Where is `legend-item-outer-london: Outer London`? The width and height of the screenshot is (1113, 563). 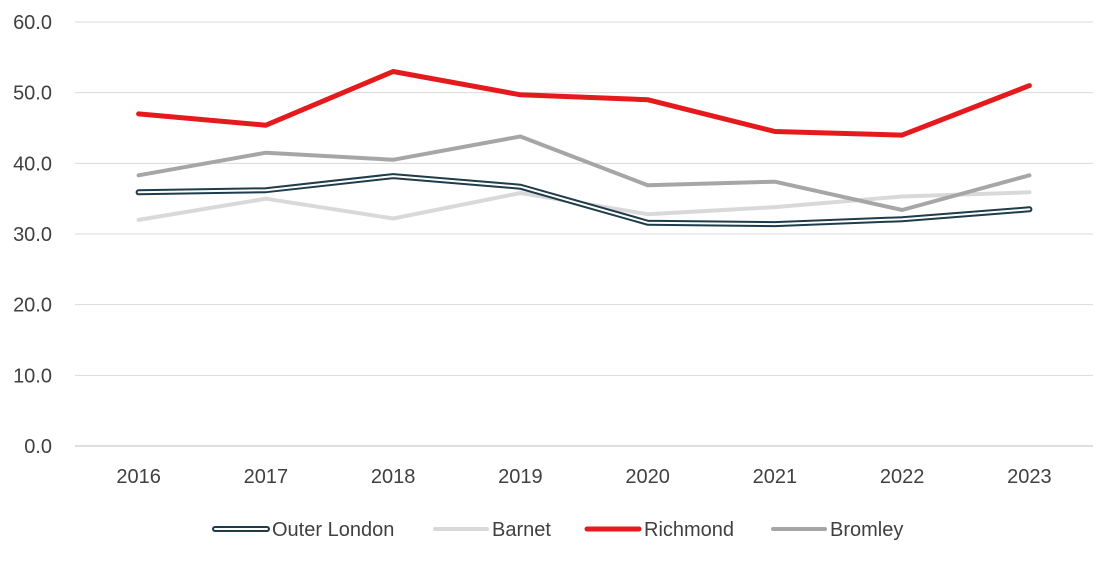
legend-item-outer-london: Outer London is located at coordinates (303, 530).